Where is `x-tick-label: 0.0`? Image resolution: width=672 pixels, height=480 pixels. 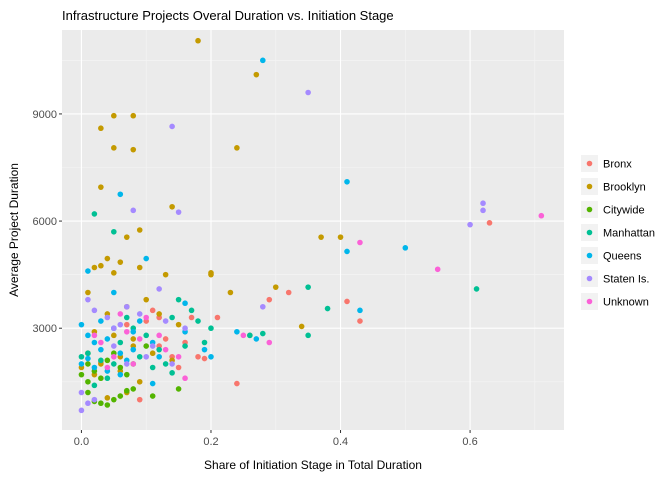
x-tick-label: 0.0 is located at coordinates (81, 442).